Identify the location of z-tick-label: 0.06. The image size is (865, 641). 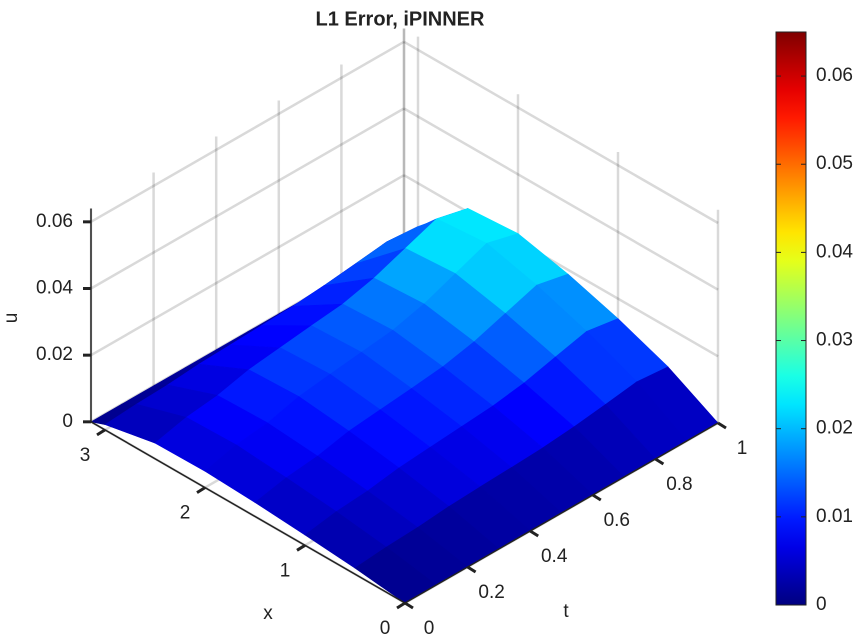
(54, 221).